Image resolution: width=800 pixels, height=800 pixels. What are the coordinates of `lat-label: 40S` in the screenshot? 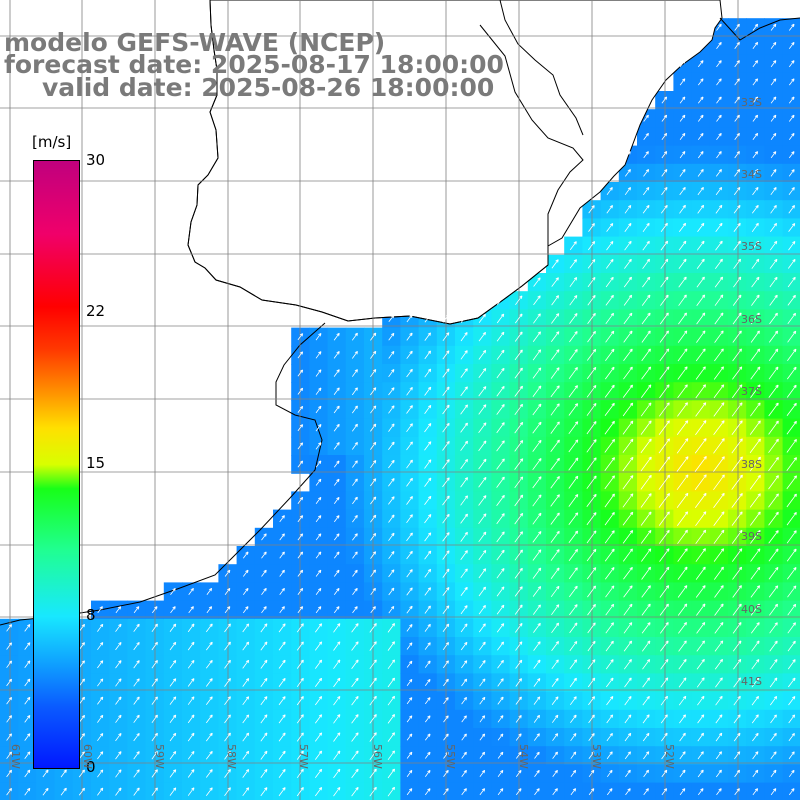 It's located at (751, 609).